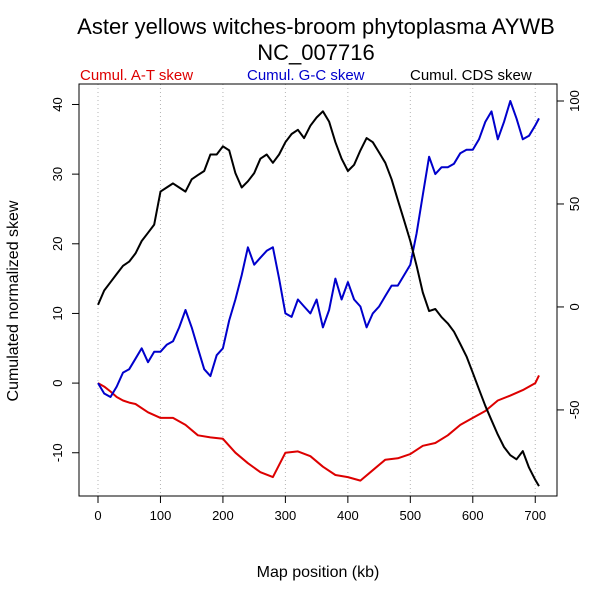  Describe the element at coordinates (57, 244) in the screenshot. I see `y-tick-label: 20` at that location.